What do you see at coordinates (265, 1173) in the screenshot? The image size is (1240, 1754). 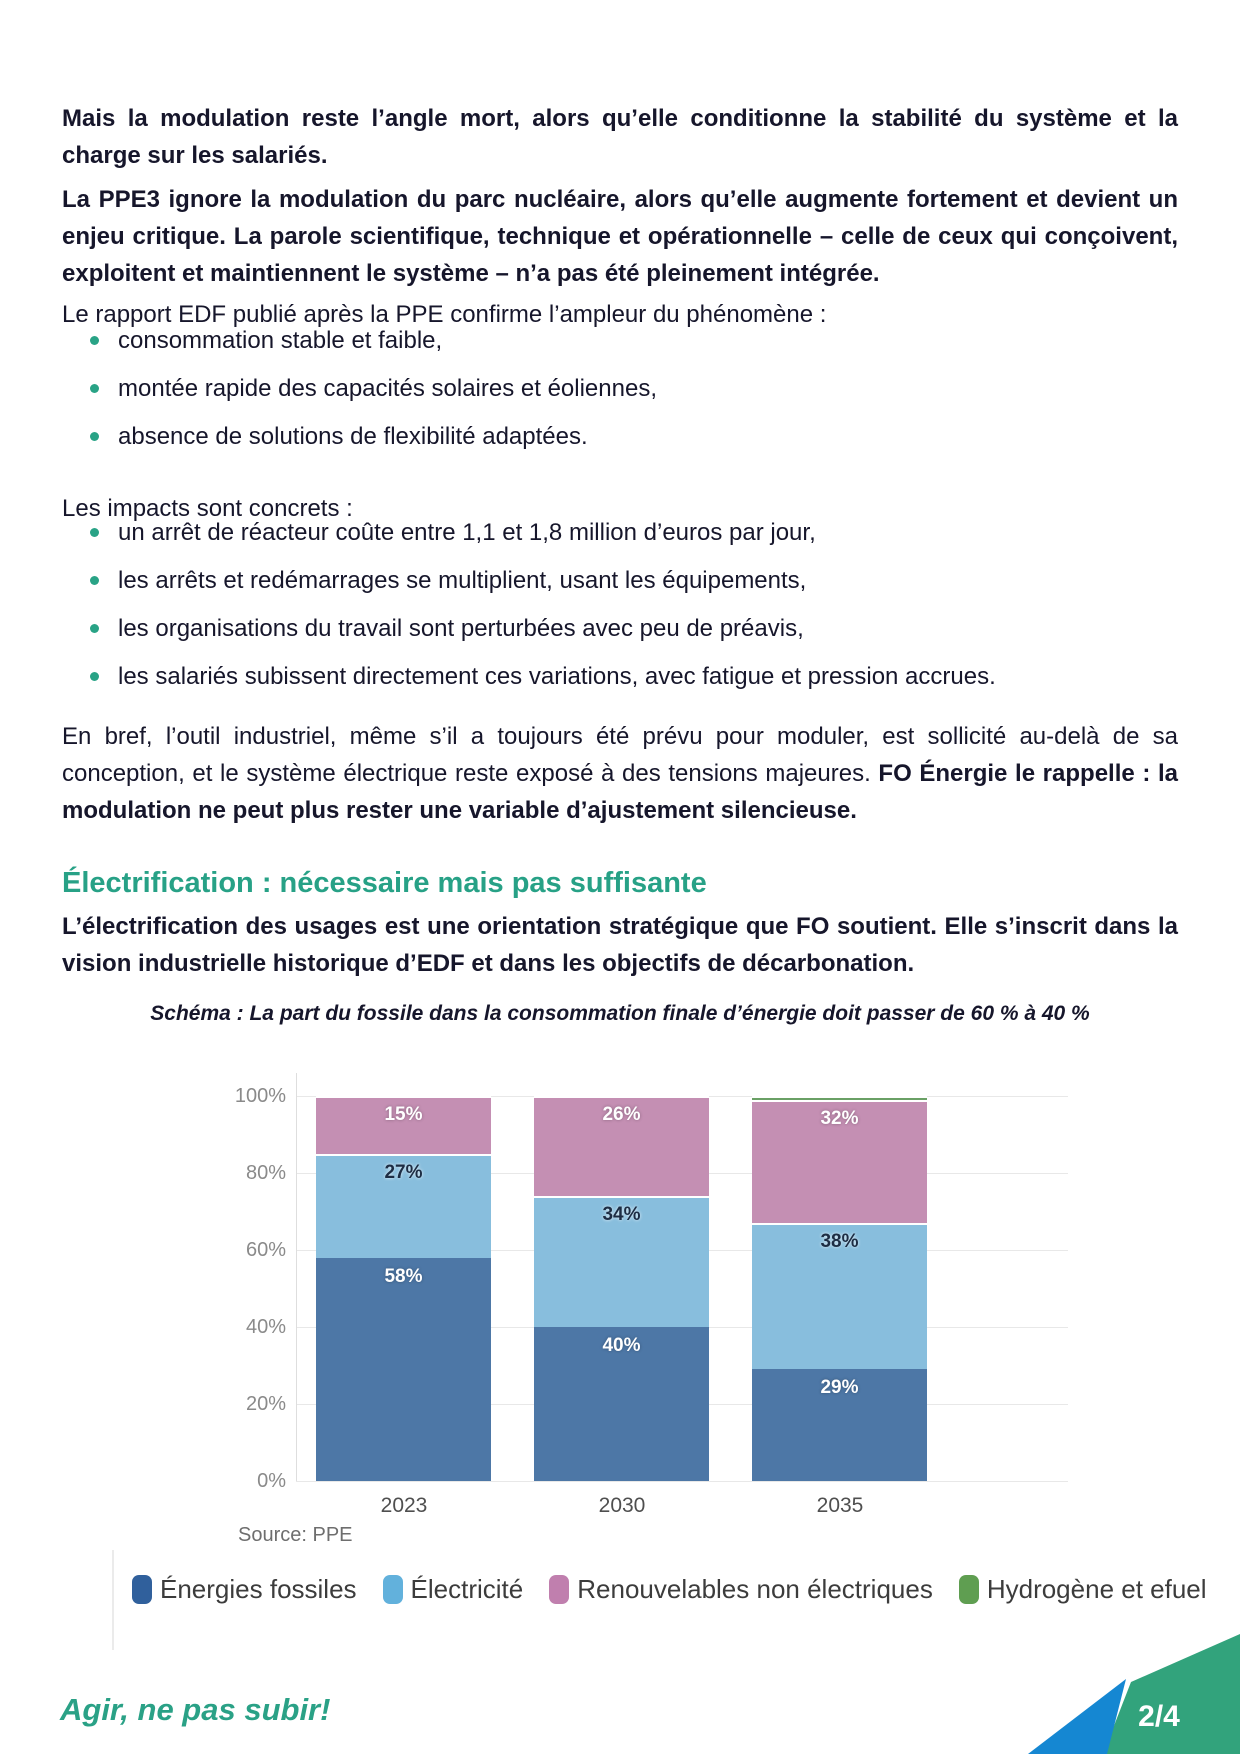 I see `y-tick-label: 80%` at bounding box center [265, 1173].